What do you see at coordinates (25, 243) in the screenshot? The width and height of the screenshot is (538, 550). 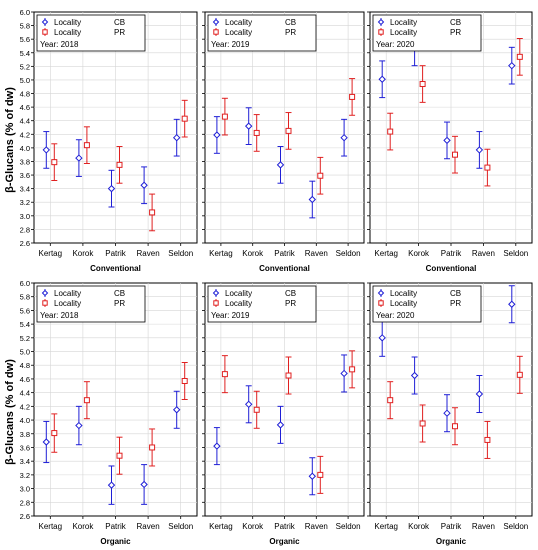 I see `y-tick-label: 2.6` at bounding box center [25, 243].